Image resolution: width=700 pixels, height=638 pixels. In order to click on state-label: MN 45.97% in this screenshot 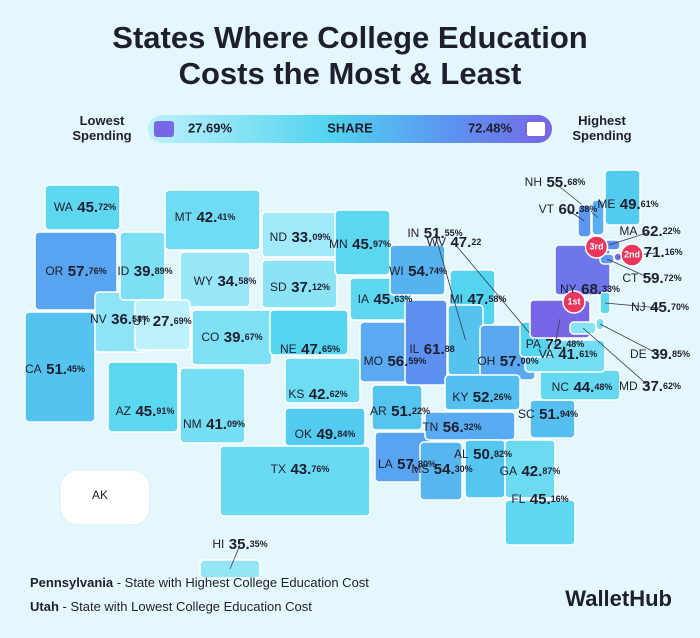, I will do `click(360, 244)`.